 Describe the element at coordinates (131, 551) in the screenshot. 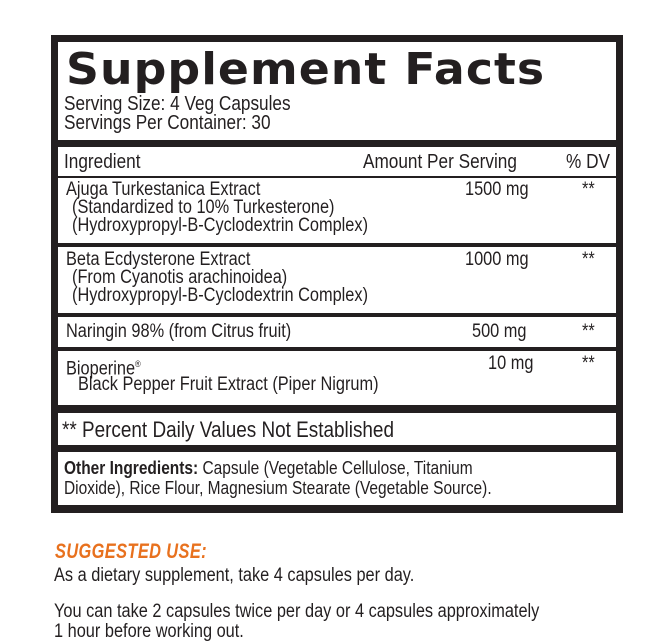

I see `suggested-use-heading: SUGGESTED USE:` at that location.